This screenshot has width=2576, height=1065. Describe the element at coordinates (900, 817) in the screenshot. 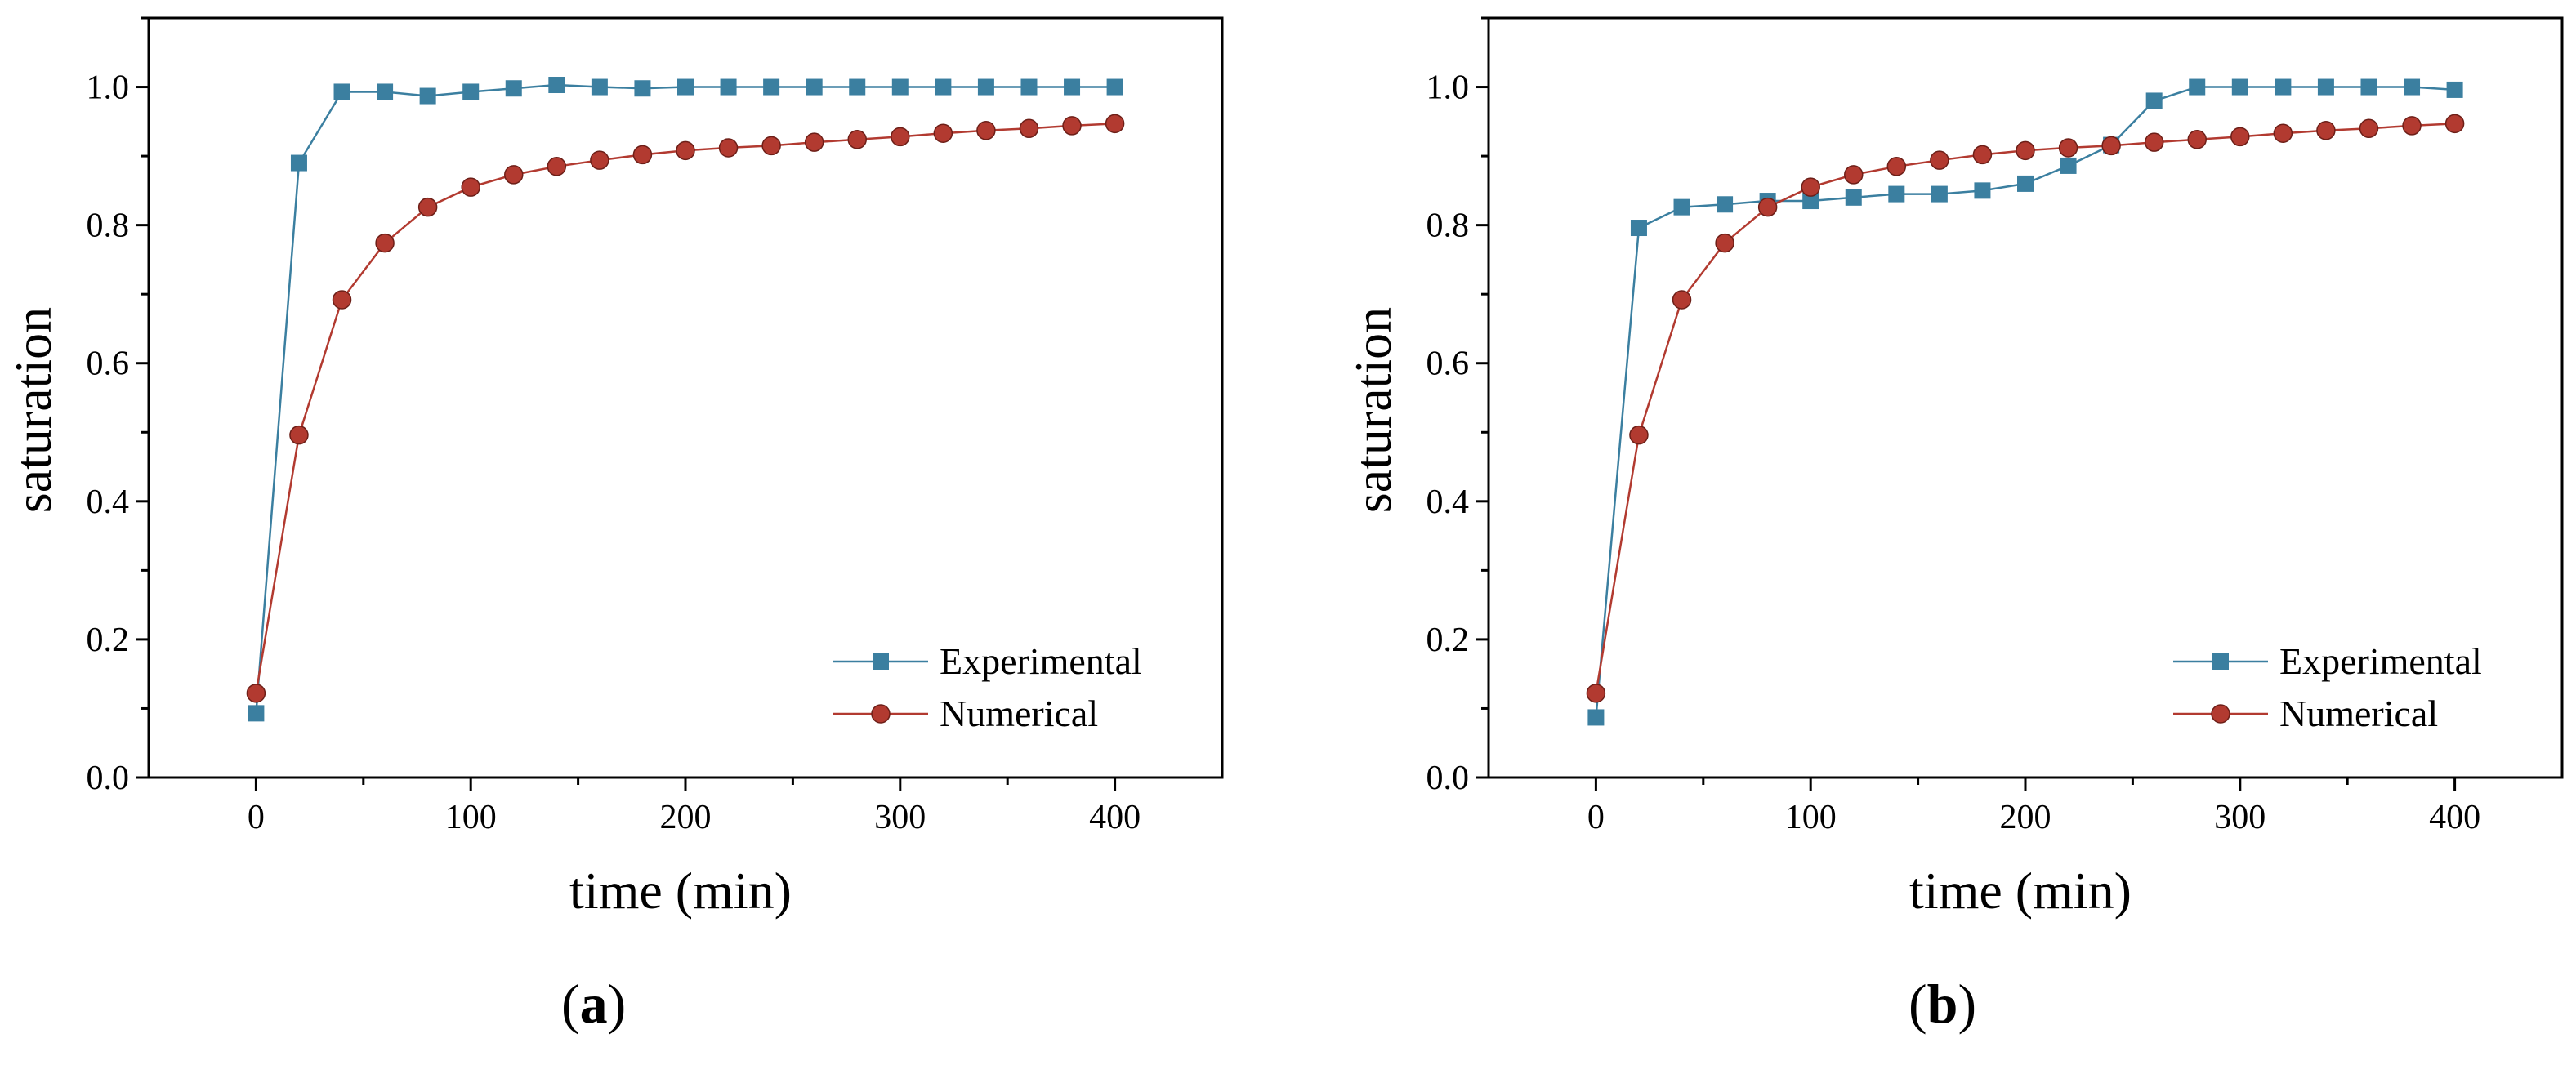

I see `x-tick-label: 300` at that location.